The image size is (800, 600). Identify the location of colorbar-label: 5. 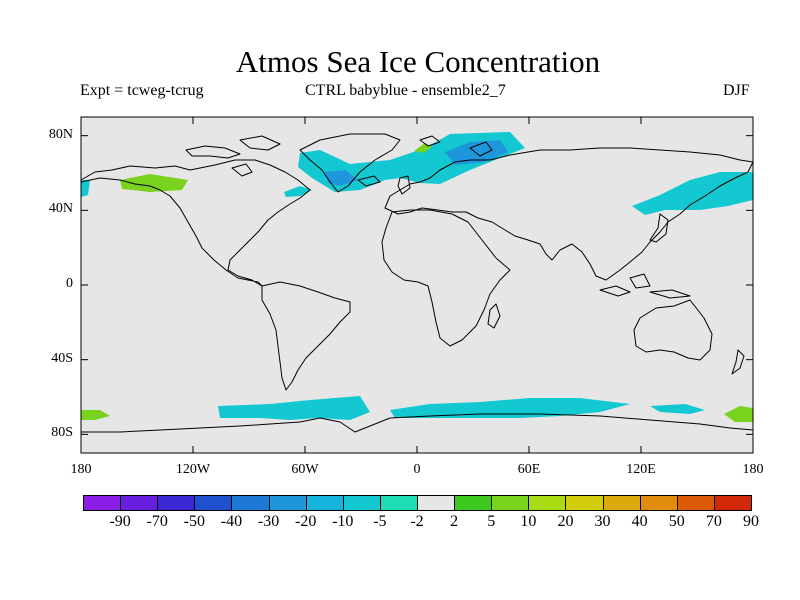
(491, 521).